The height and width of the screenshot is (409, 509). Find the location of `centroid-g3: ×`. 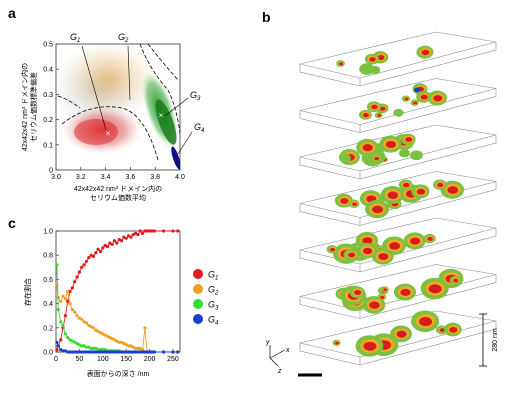

centroid-g3: × is located at coordinates (161, 115).